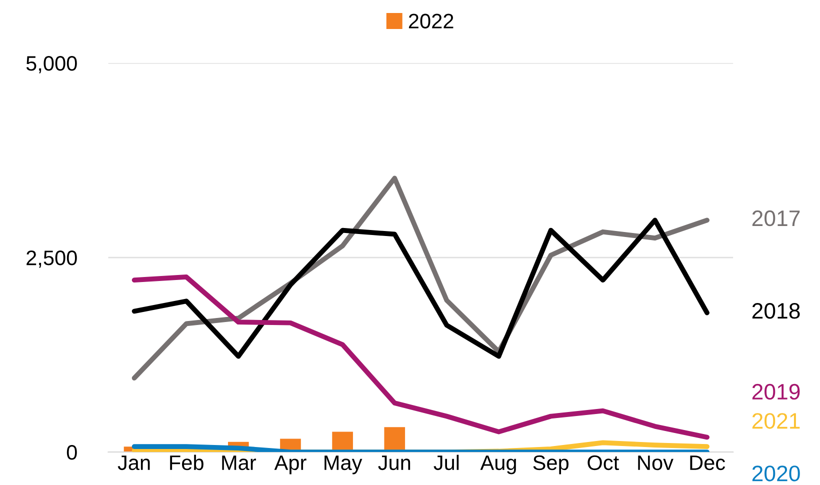  What do you see at coordinates (394, 463) in the screenshot?
I see `x-tick-label: Jun` at bounding box center [394, 463].